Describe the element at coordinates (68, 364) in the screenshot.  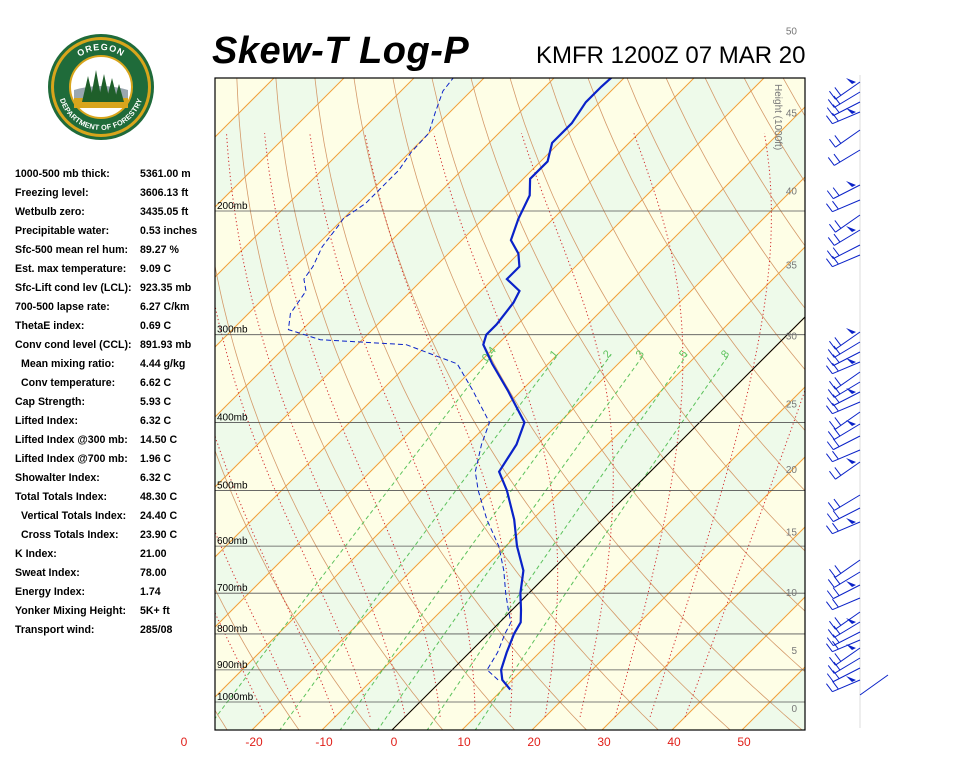
I see `index-label: Mean mixing ratio:` at that location.